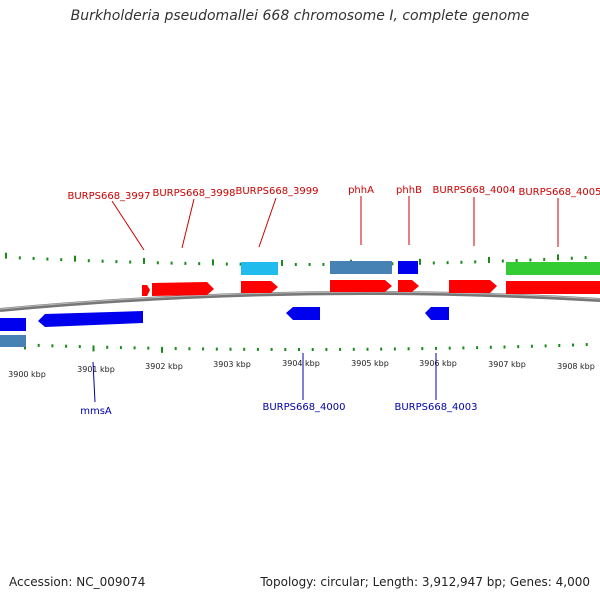  Describe the element at coordinates (276, 191) in the screenshot. I see `gene-label-fwd: BURPS668_3999` at that location.